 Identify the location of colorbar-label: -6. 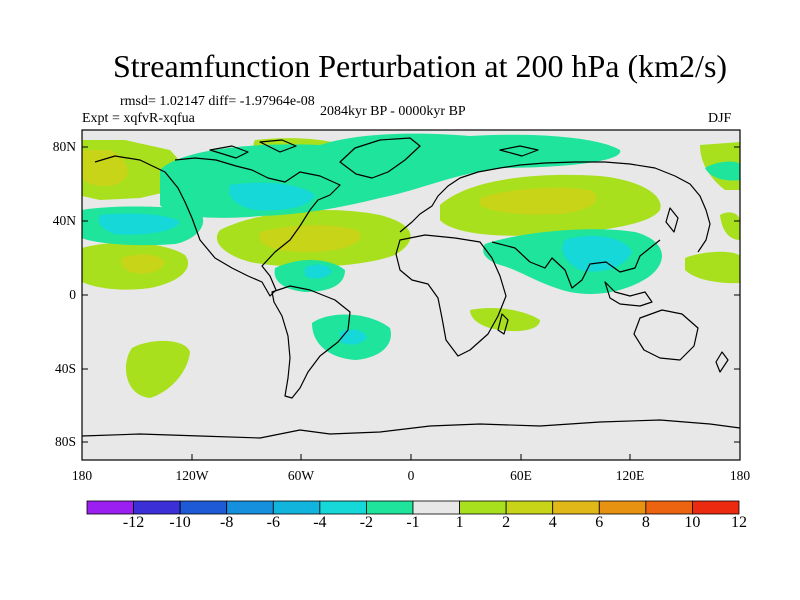
(273, 522).